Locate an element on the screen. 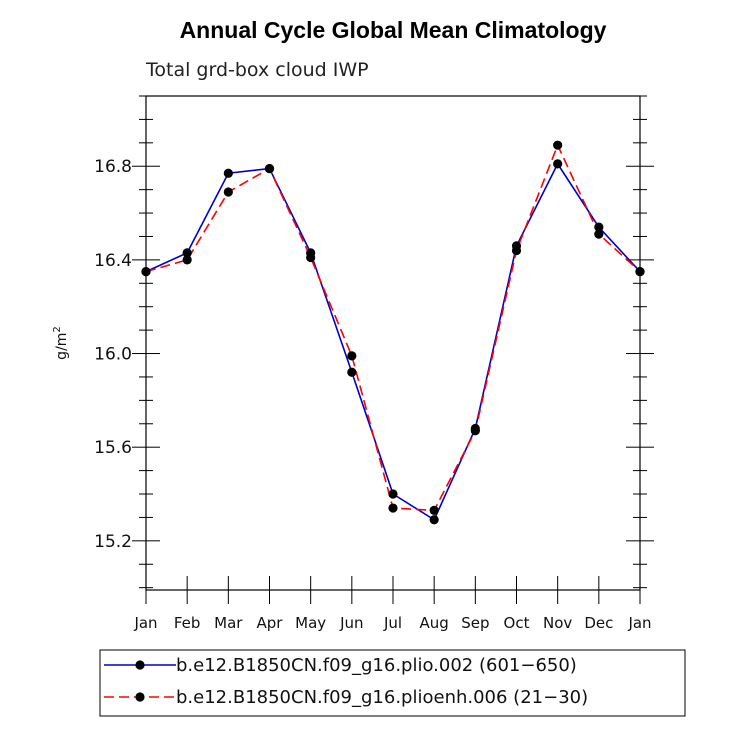 The image size is (733, 734). legend-box is located at coordinates (392, 683).